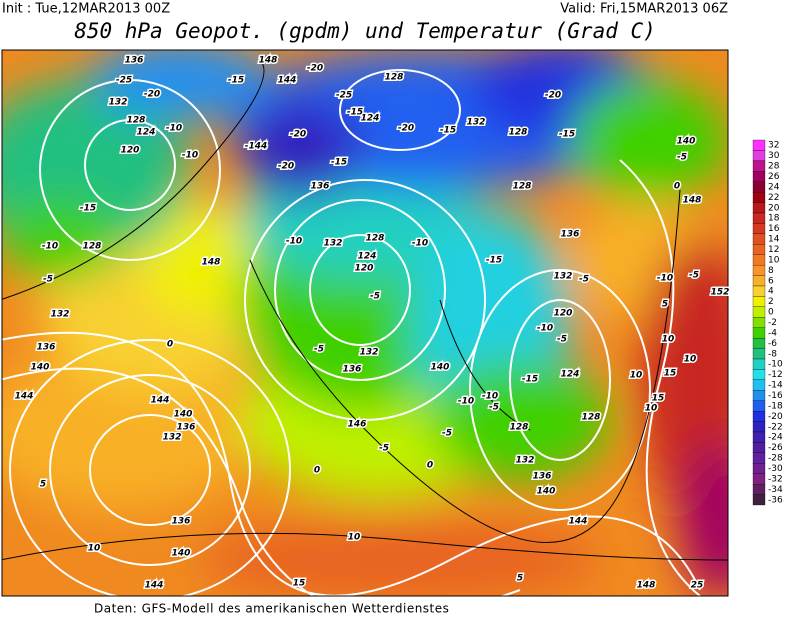 This screenshot has width=790, height=621. I want to click on contour-label: 15, so click(299, 584).